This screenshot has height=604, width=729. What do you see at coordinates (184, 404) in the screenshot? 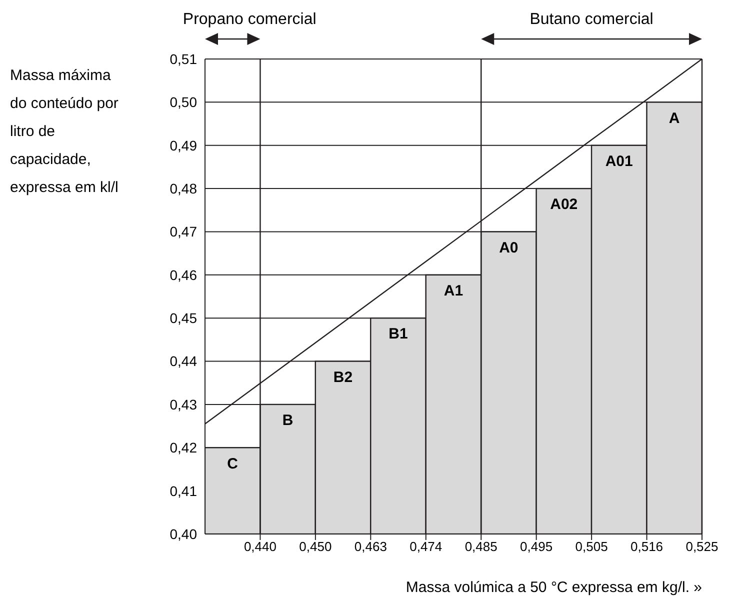
I see `y-tick-label: 0,43` at bounding box center [184, 404].